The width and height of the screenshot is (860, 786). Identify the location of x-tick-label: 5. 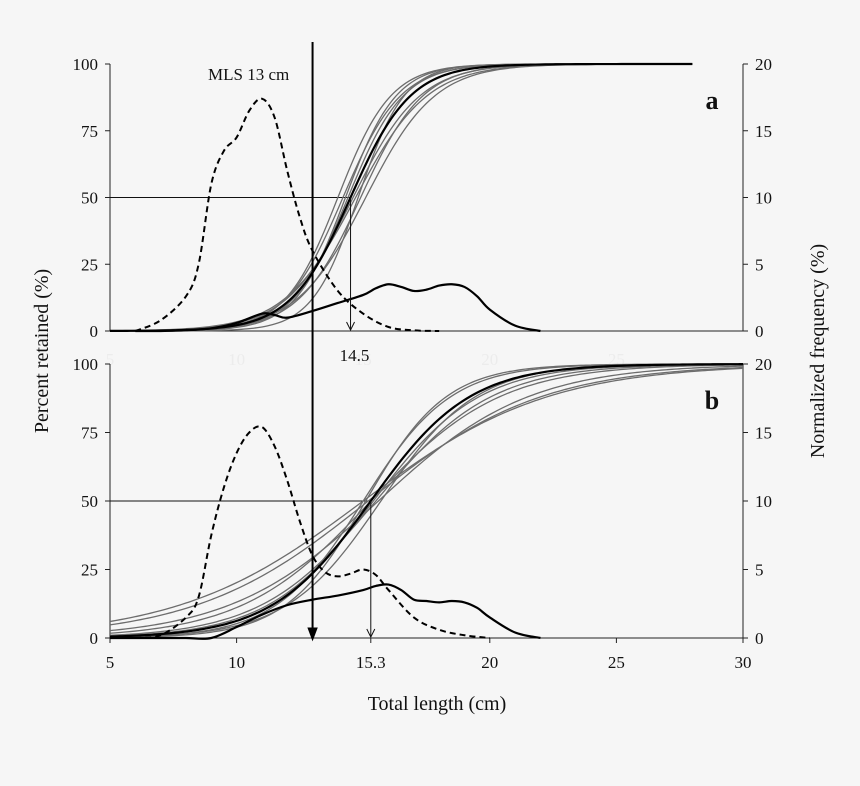
(110, 662).